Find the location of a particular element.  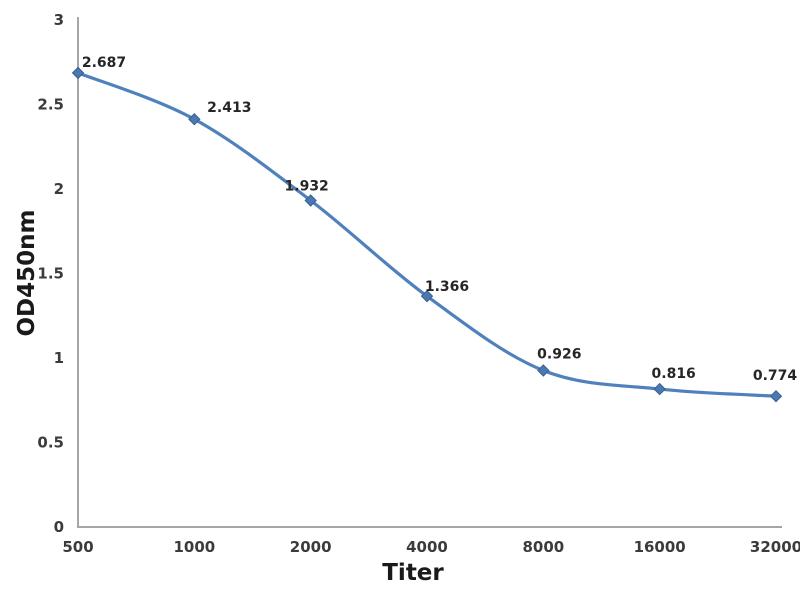

x-tick-label: 16000 is located at coordinates (660, 547).